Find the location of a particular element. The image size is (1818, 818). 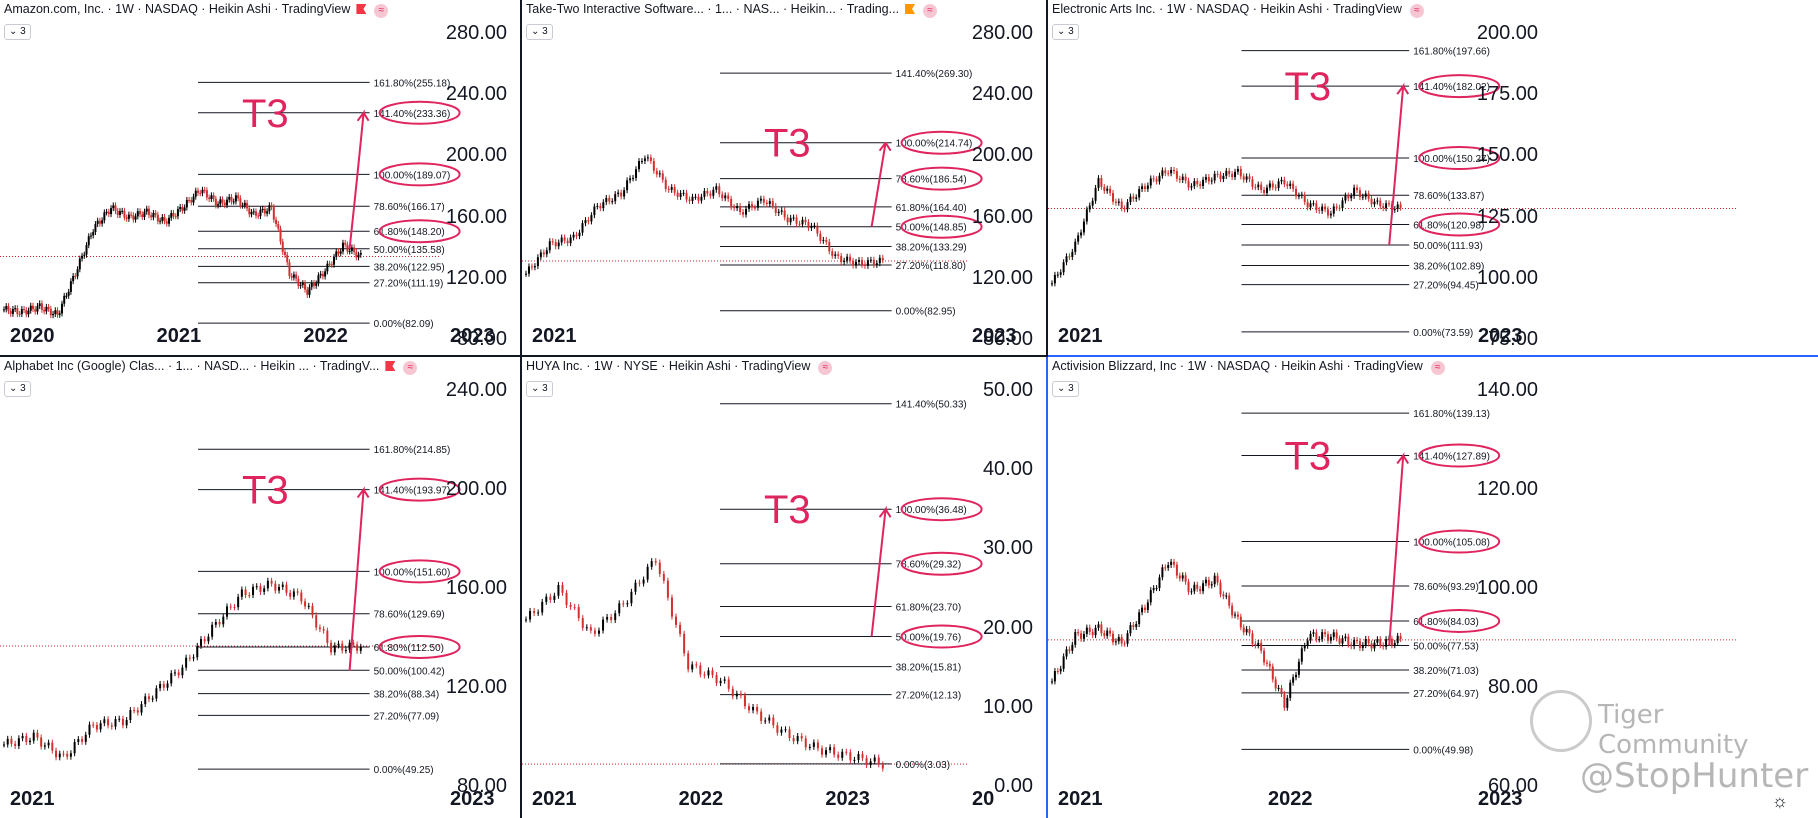

fib-level-label: 61.80%(164.40) is located at coordinates (931, 208).